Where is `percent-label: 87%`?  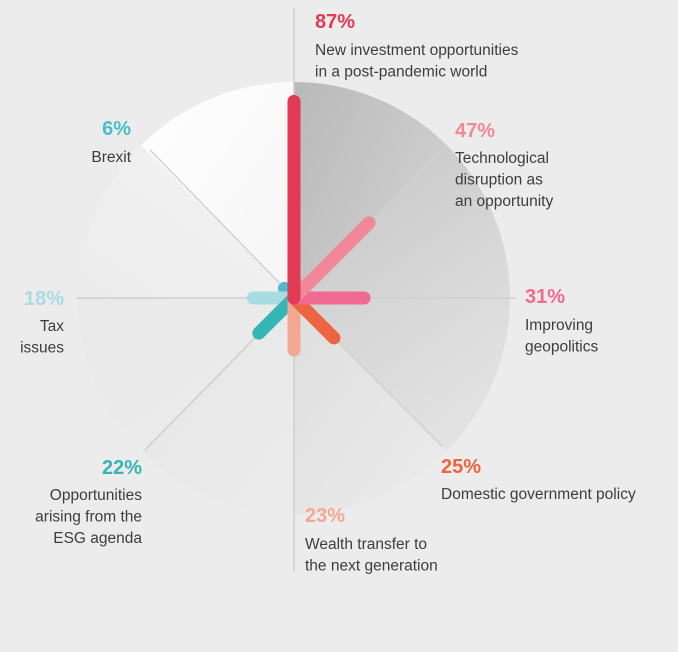
percent-label: 87% is located at coordinates (335, 22).